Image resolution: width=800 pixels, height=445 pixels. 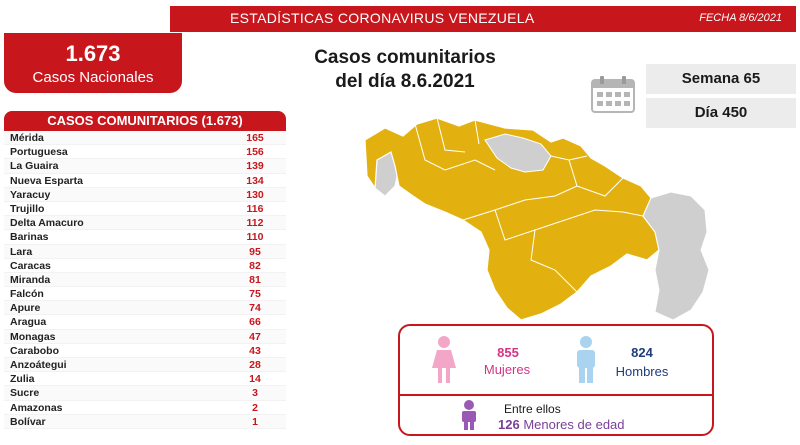 I want to click on state-name: Amazonas, so click(x=36, y=407).